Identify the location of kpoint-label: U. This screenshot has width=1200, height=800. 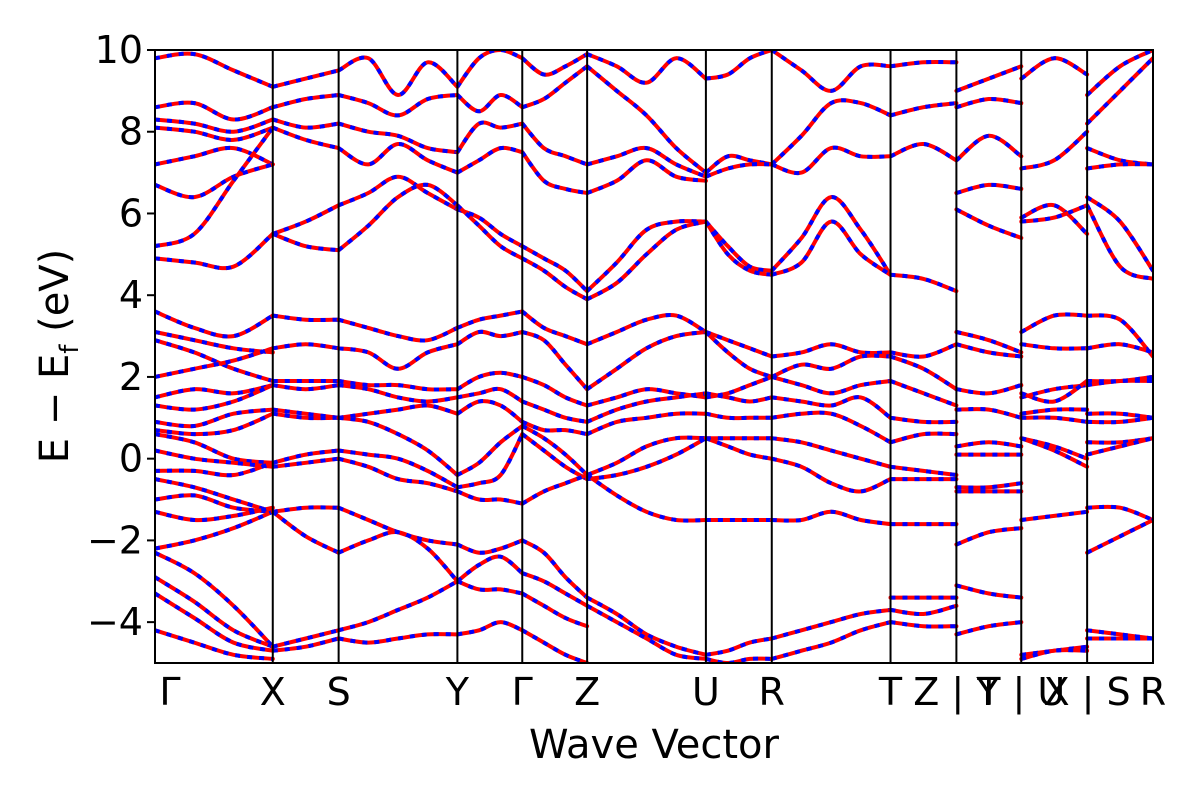
(706, 692).